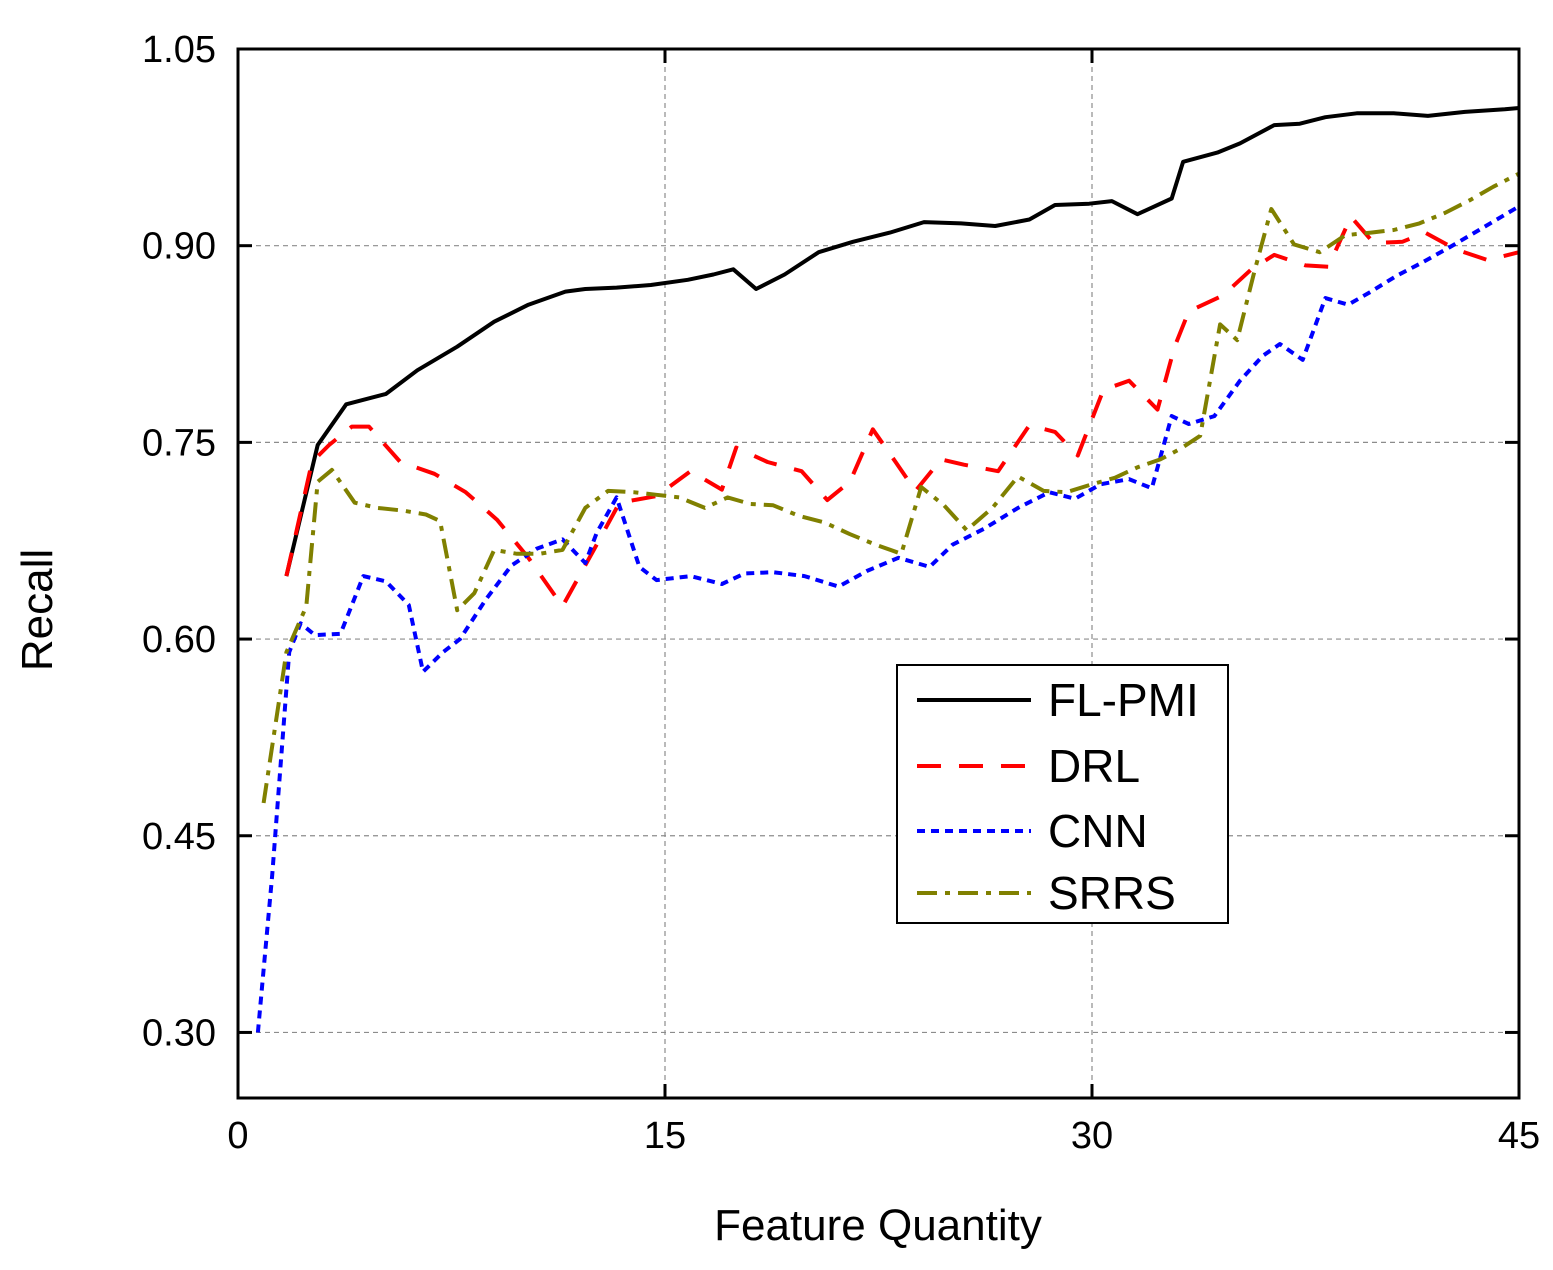 This screenshot has height=1270, width=1553. Describe the element at coordinates (179, 247) in the screenshot. I see `y-tick-label: 0.90` at that location.